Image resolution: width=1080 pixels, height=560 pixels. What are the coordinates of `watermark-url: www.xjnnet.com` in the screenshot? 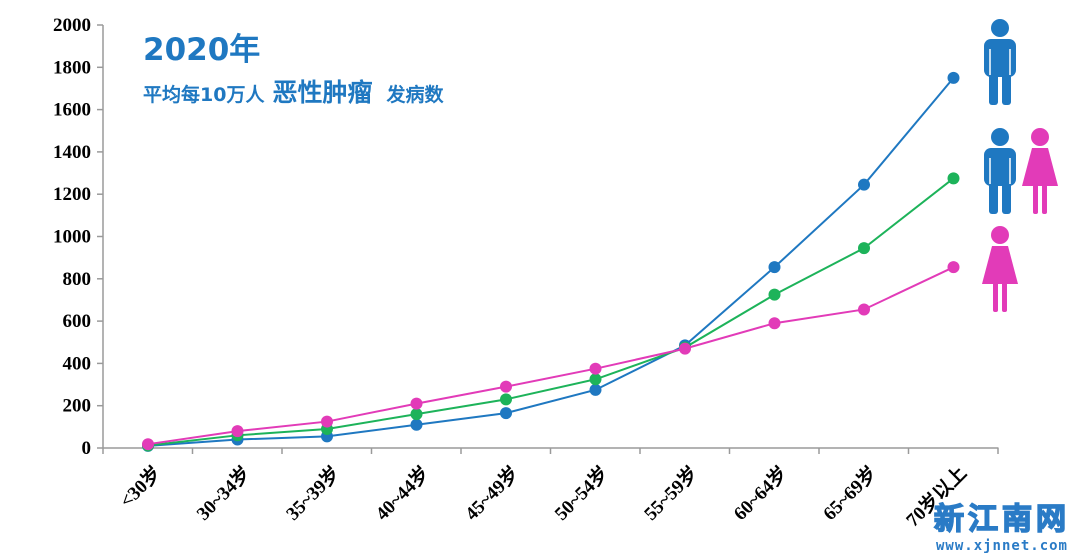 It's located at (1001, 546).